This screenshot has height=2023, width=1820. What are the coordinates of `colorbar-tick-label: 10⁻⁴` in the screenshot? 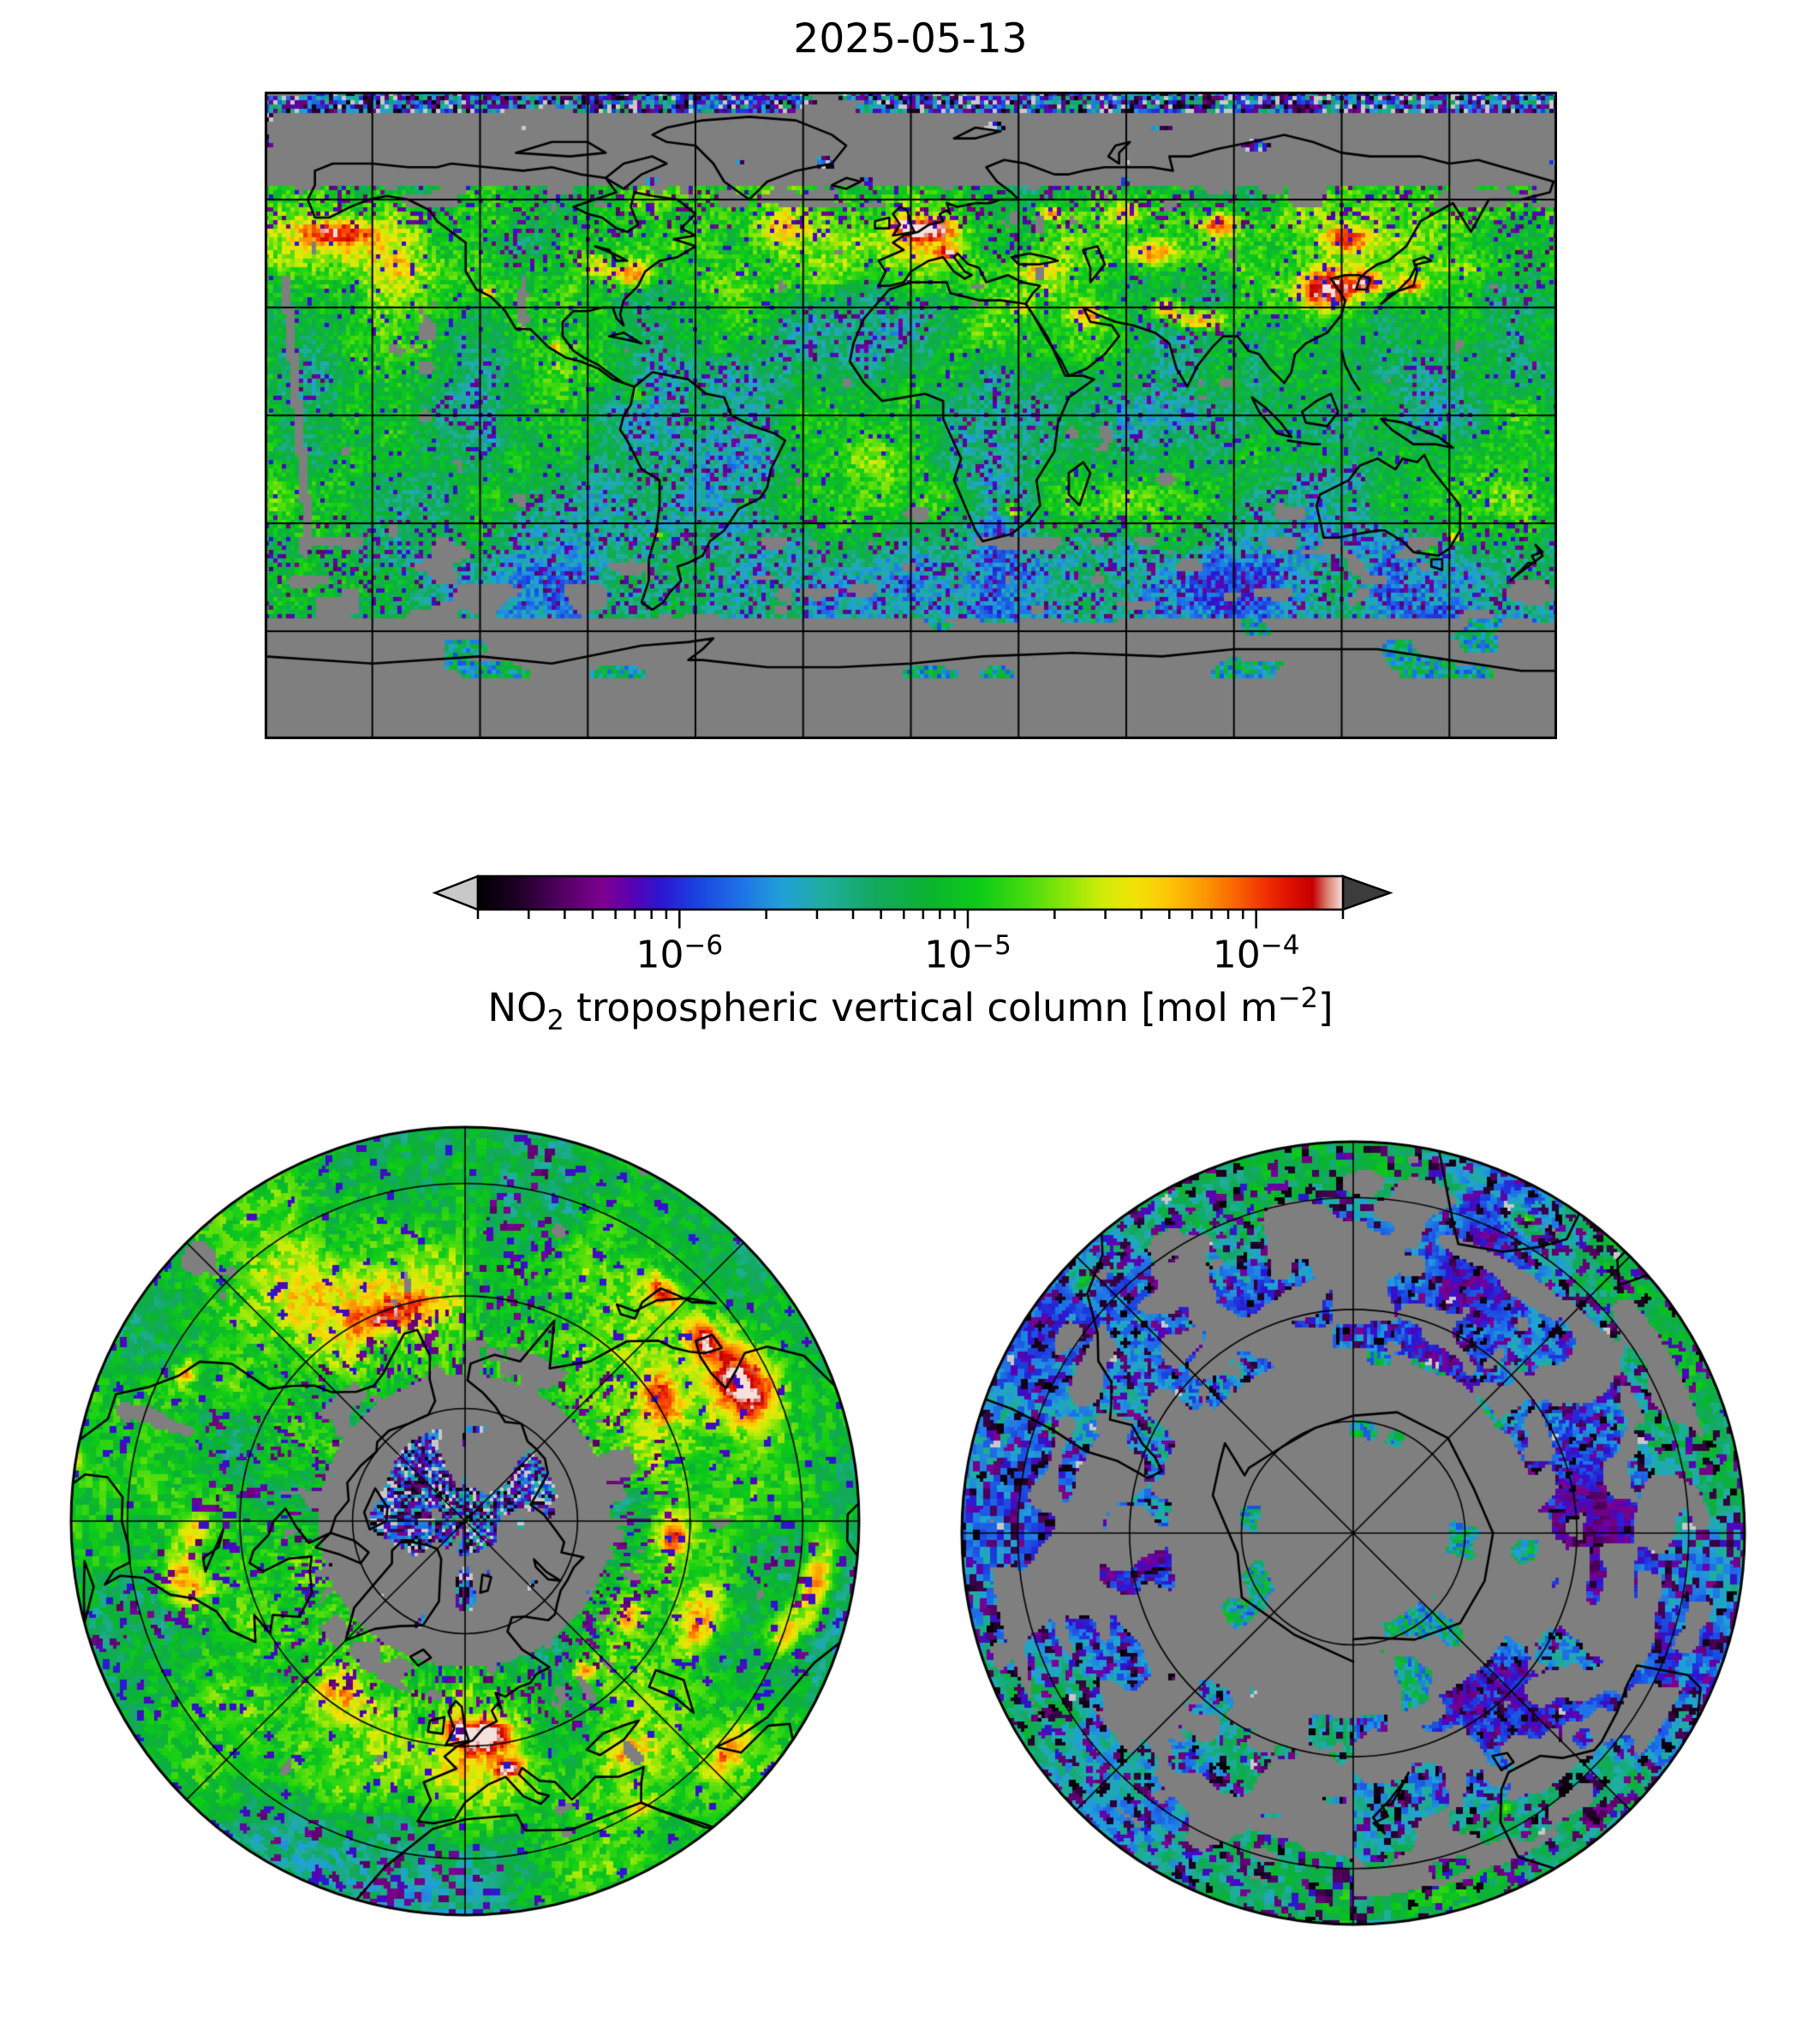 It's located at (1256, 953).